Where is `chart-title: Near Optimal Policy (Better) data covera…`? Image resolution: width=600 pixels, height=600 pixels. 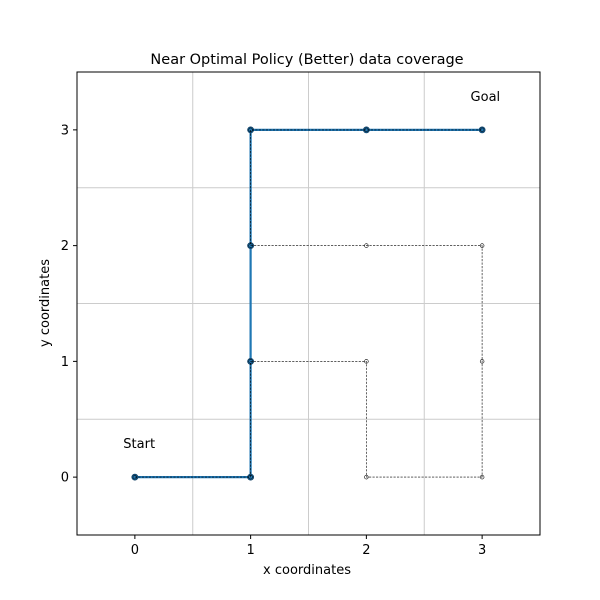 chart-title: Near Optimal Policy (Better) data covera… is located at coordinates (306, 60).